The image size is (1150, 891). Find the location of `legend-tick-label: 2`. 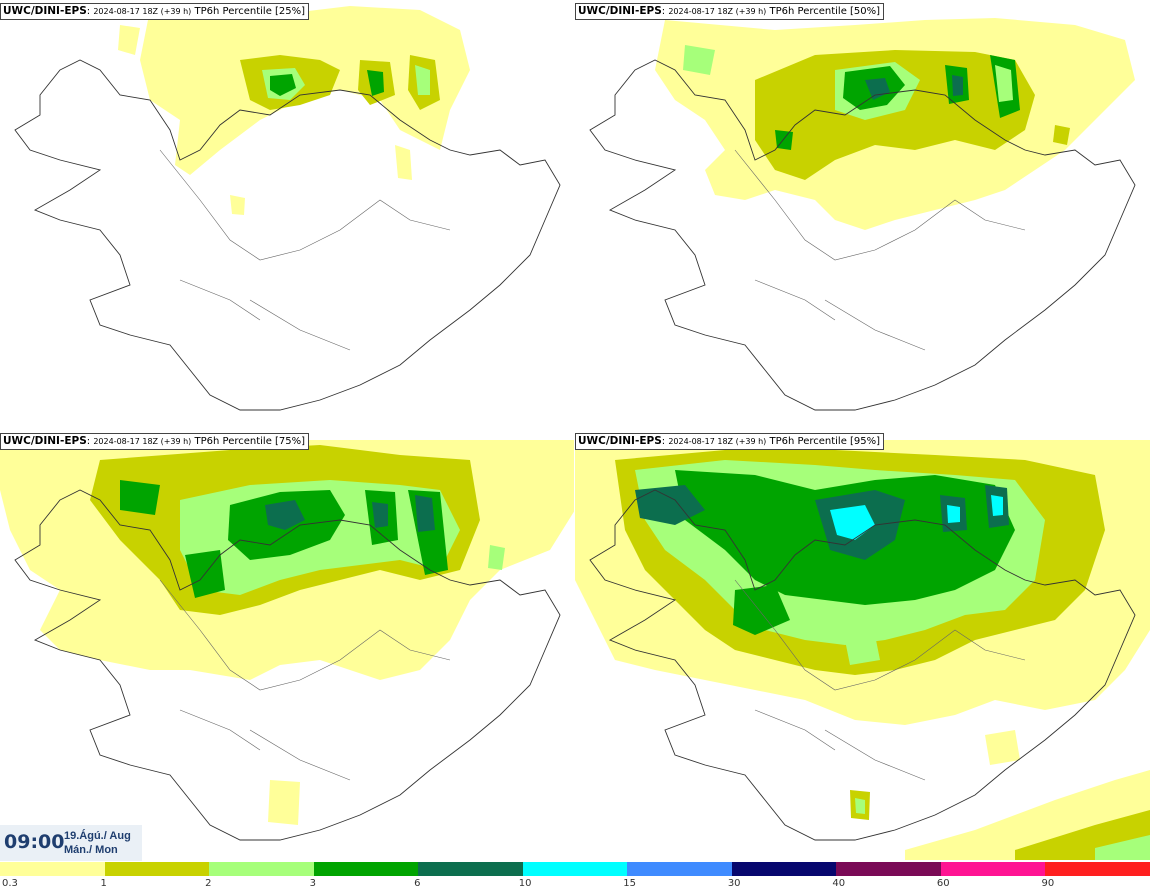

legend-tick-label: 2 is located at coordinates (208, 883).